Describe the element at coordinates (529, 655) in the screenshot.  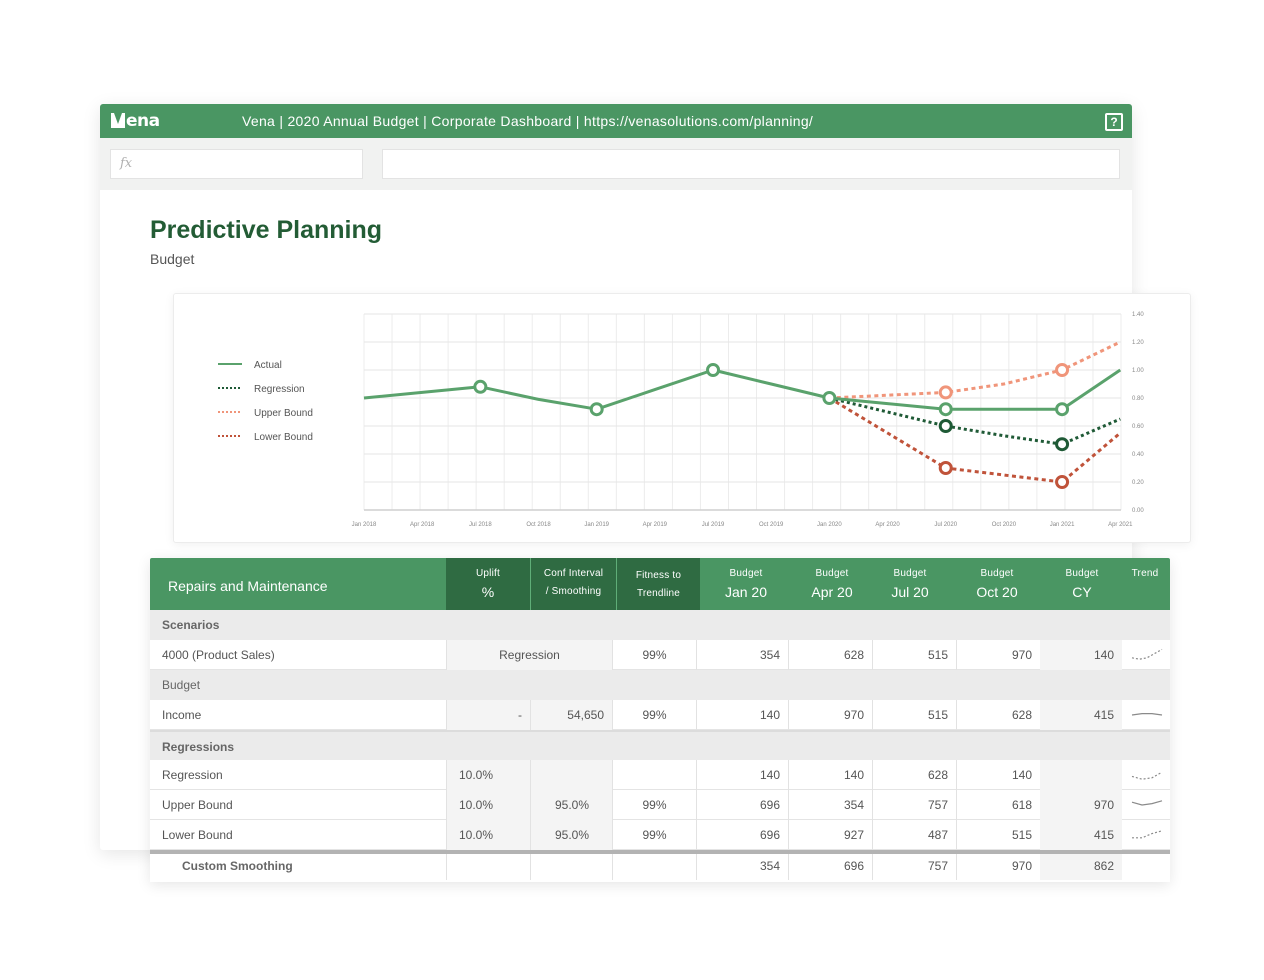
I see `method-cell: Regression` at that location.